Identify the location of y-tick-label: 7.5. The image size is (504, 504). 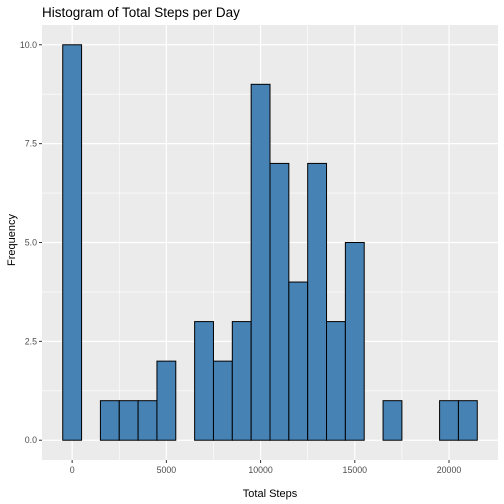
(31, 144).